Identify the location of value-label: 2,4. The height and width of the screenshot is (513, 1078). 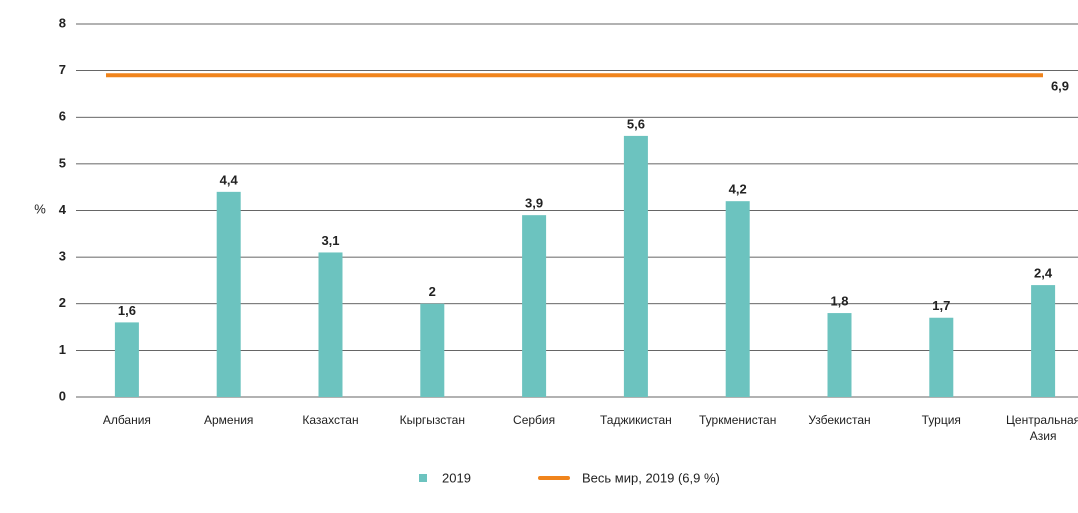
(1043, 273).